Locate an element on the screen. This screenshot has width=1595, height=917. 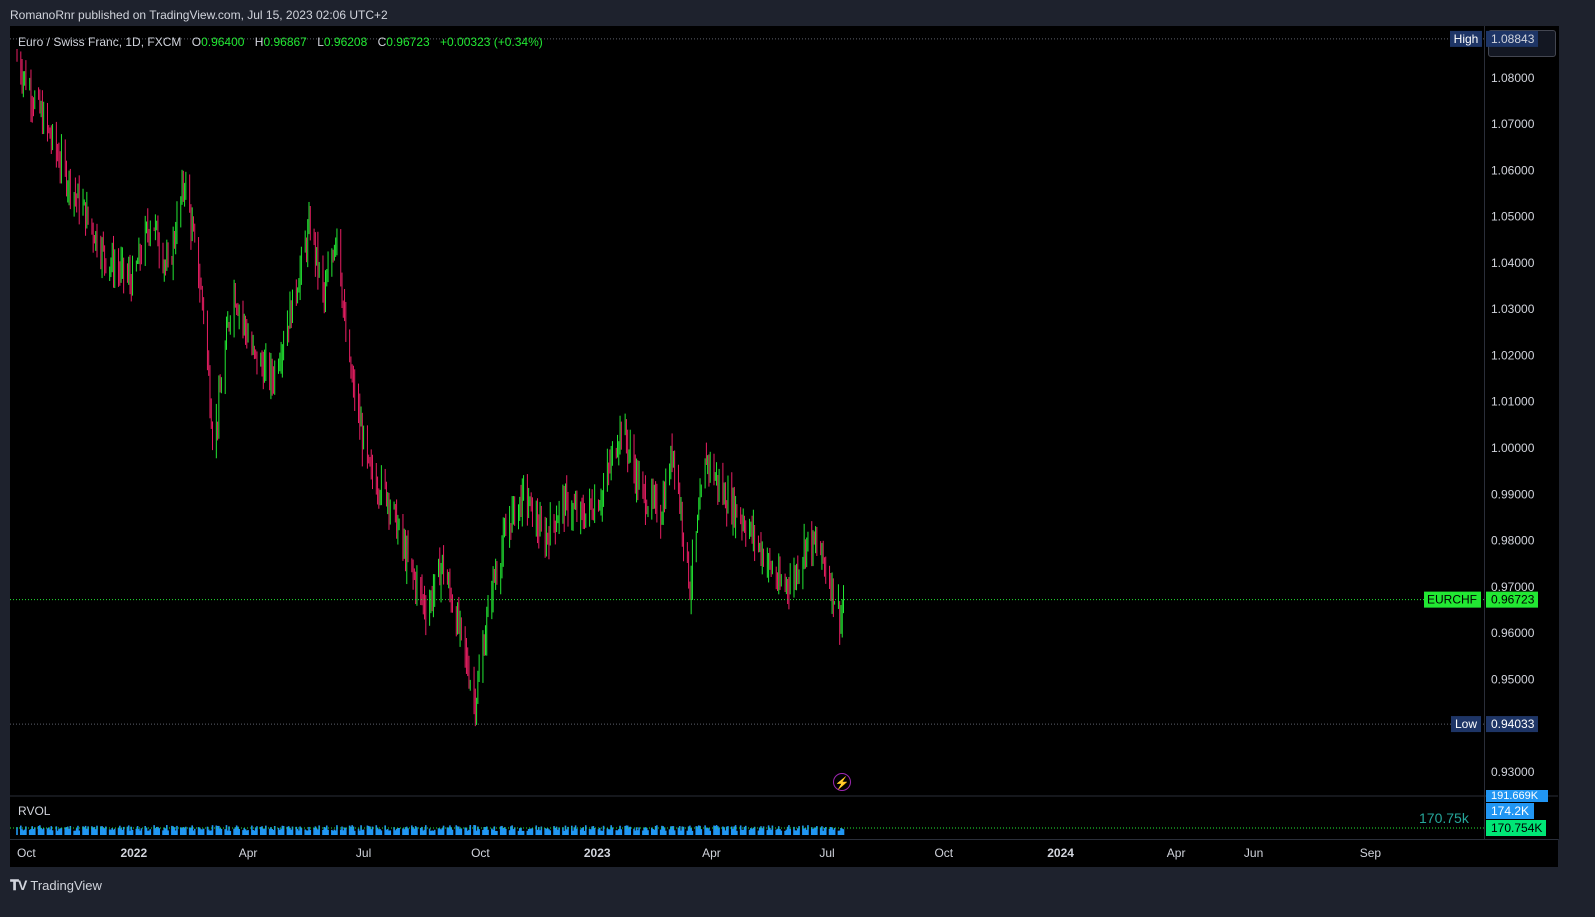
last-price-label: 0.96723 is located at coordinates (1513, 600).